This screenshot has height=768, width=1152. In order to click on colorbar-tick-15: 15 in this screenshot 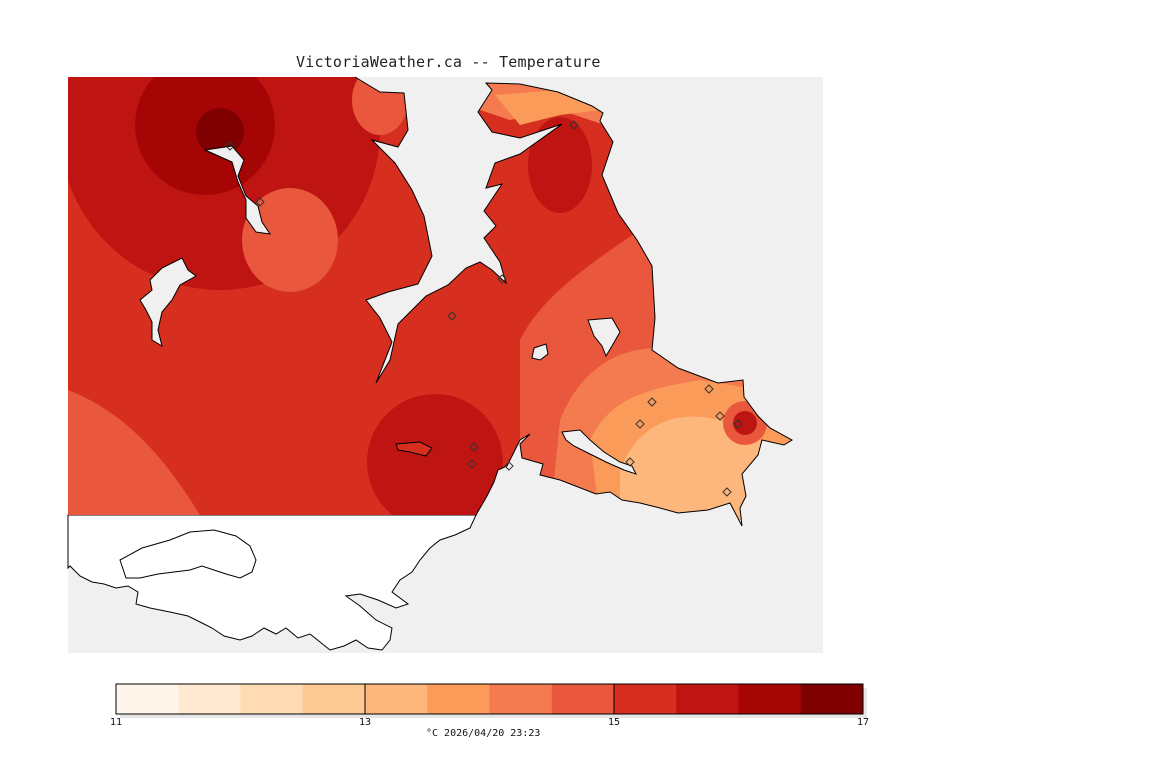, I will do `click(614, 722)`.